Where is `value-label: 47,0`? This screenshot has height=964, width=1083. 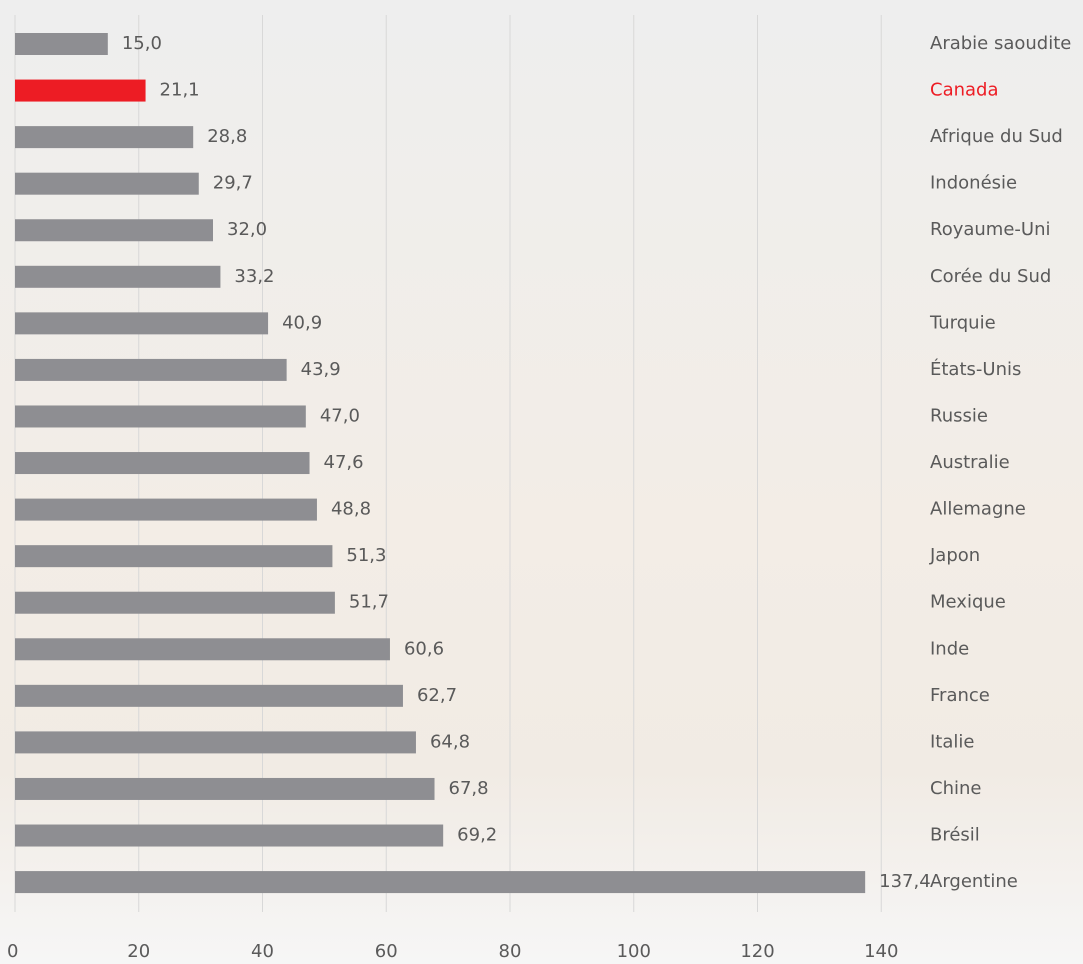
value-label: 47,0 is located at coordinates (340, 415).